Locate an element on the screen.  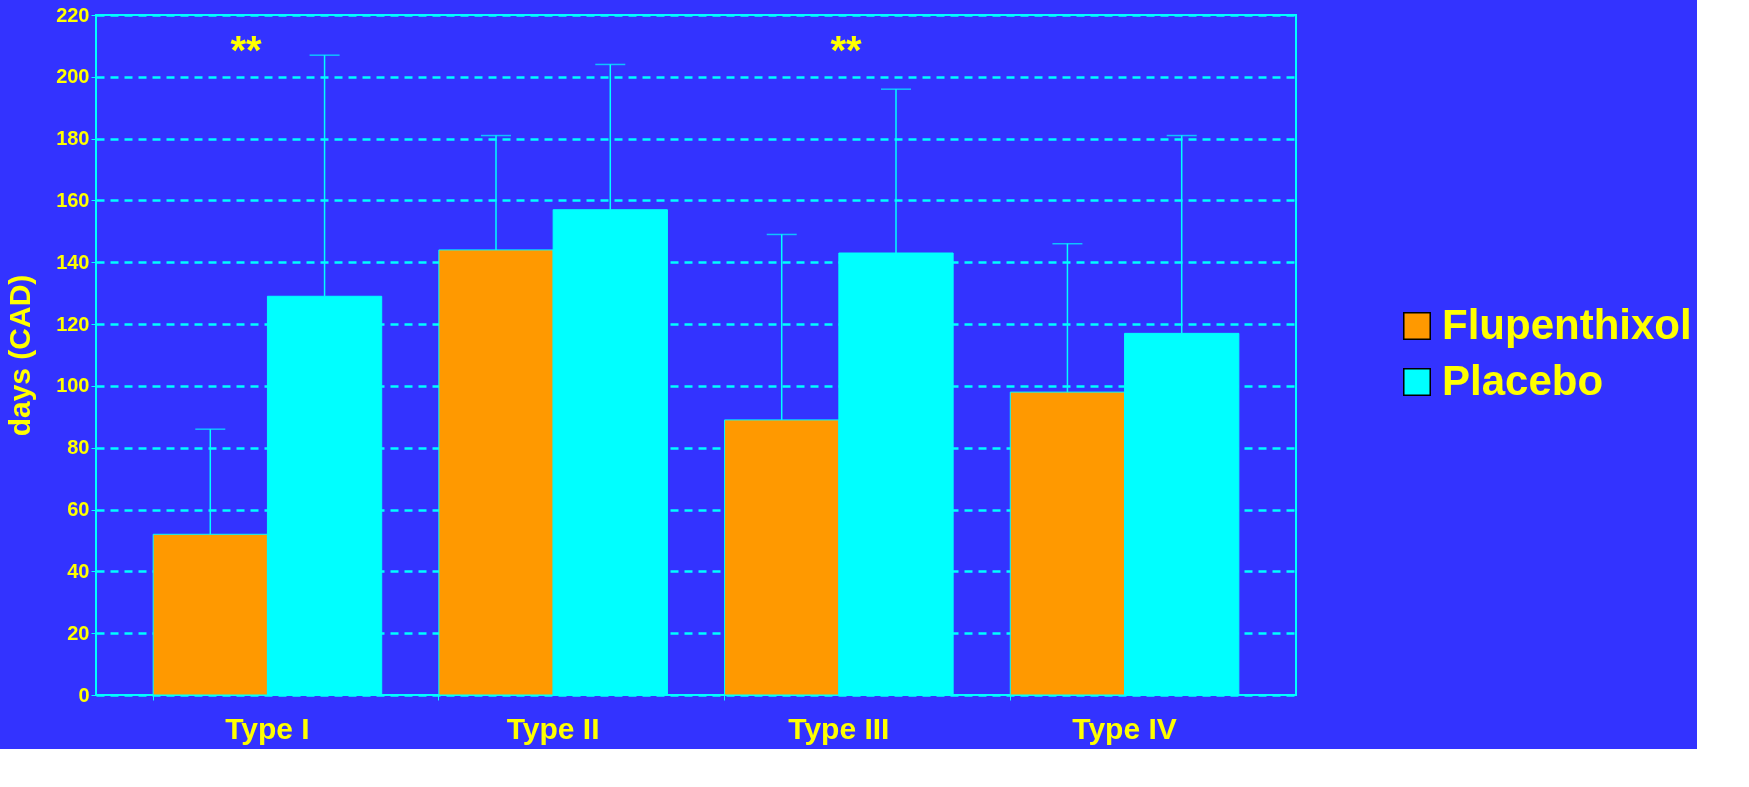
y-tick-label: 200 is located at coordinates (73, 76).